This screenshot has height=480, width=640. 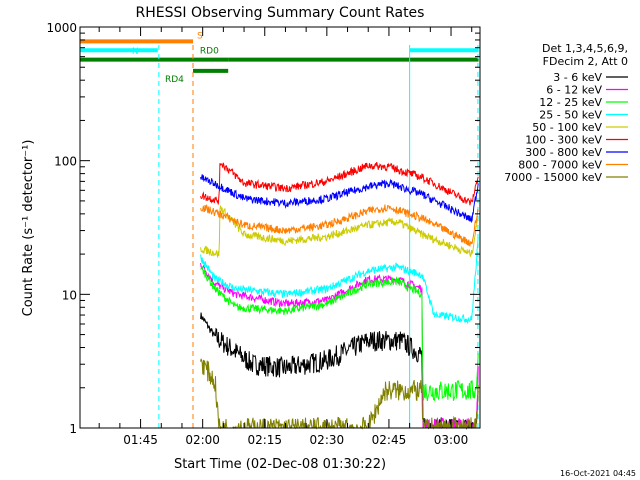 What do you see at coordinates (28, 228) in the screenshot?
I see `y-axis-label: Count Rate (s⁻¹ detector⁻¹)` at bounding box center [28, 228].